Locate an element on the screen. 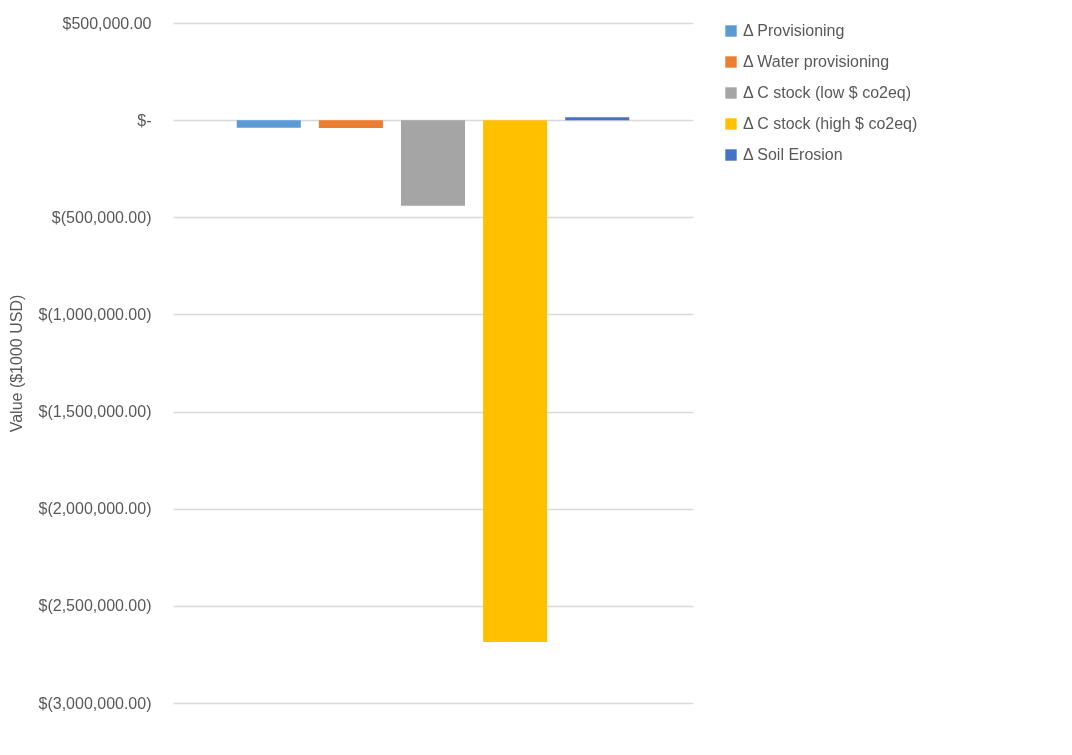  legend-label: Δ Water provisioning is located at coordinates (816, 61).